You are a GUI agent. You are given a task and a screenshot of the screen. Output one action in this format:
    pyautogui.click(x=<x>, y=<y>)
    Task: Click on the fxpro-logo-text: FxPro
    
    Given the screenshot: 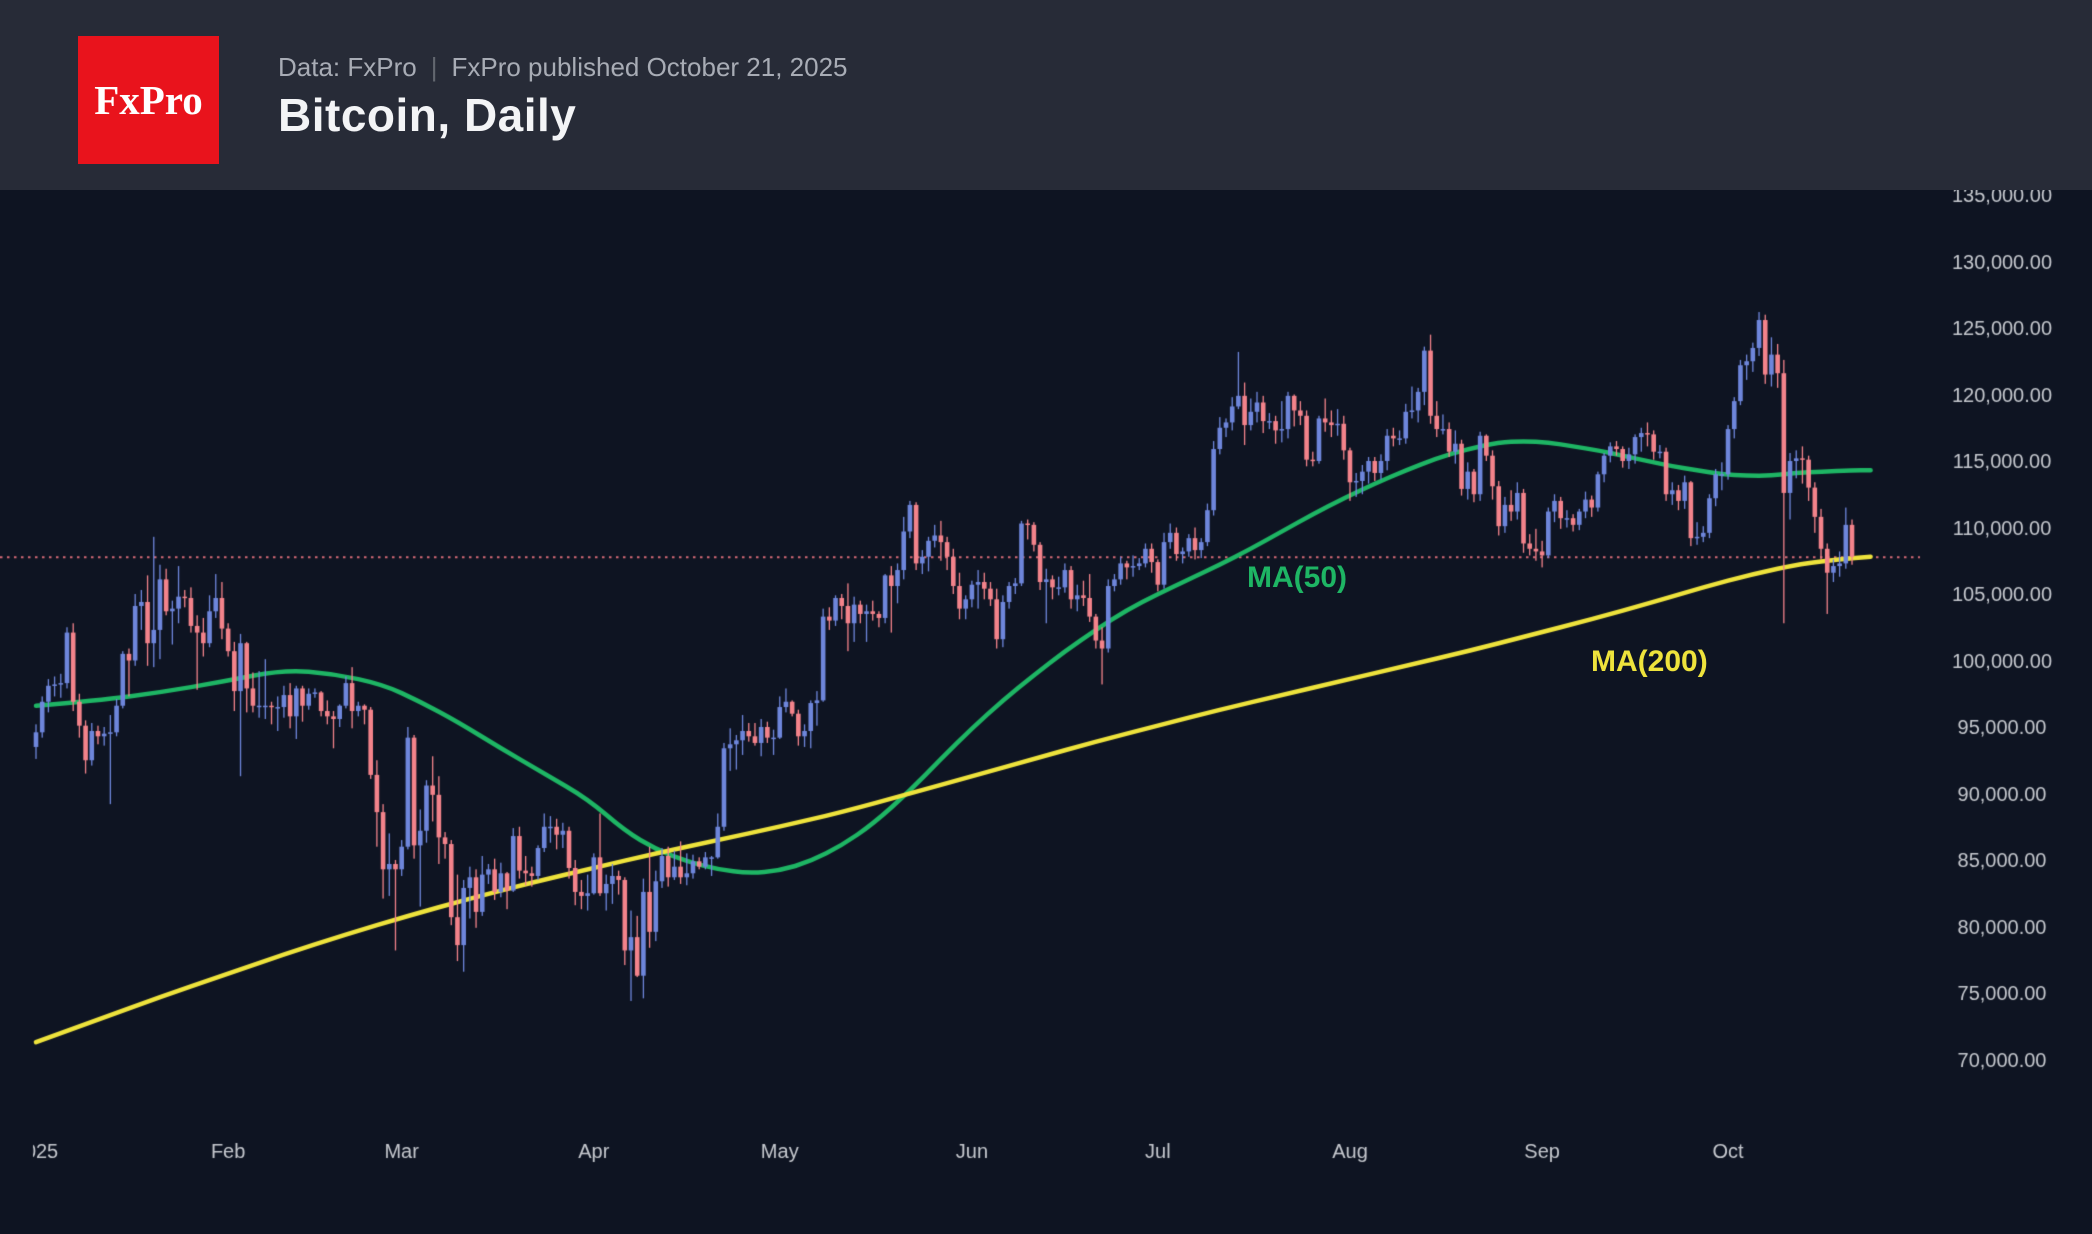 What is the action you would take?
    pyautogui.click(x=148, y=100)
    